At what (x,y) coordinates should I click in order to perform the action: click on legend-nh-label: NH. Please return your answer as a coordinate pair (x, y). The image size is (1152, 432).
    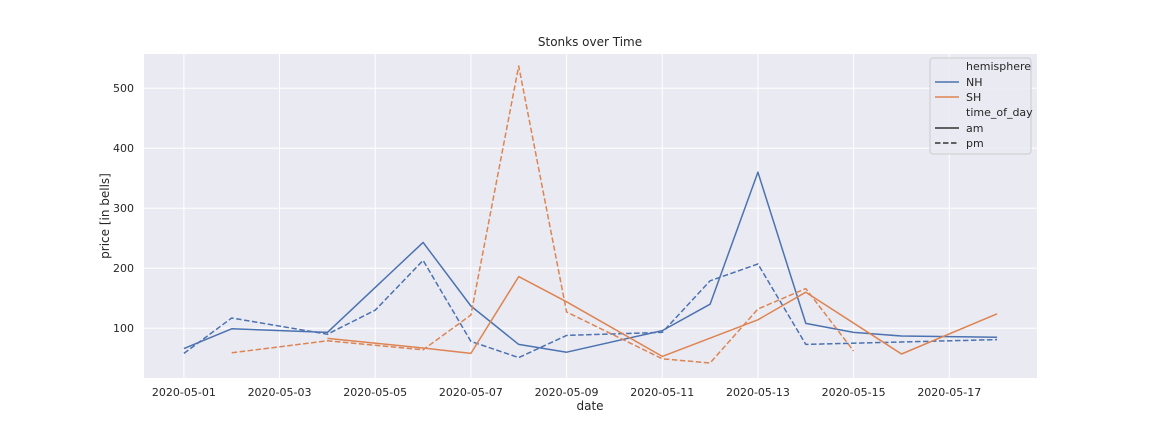
    Looking at the image, I should click on (974, 82).